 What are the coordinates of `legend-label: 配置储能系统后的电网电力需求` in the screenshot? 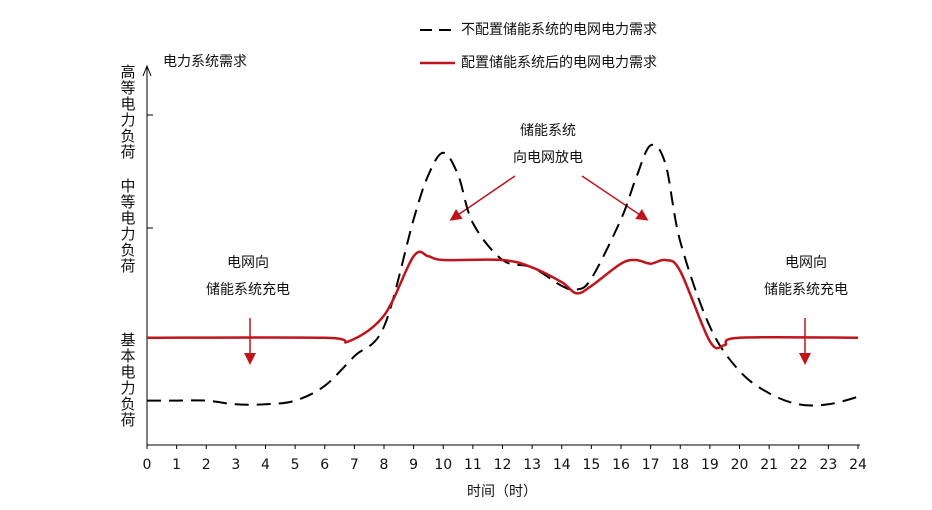 It's located at (559, 63).